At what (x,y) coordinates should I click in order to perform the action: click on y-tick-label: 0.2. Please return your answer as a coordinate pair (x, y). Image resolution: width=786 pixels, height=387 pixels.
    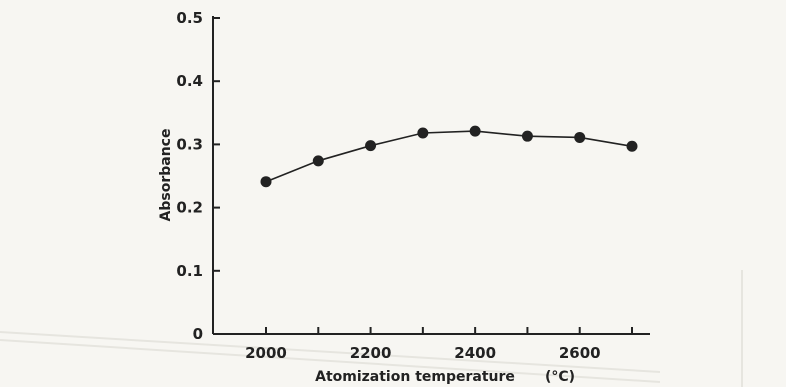
    Looking at the image, I should click on (189, 208).